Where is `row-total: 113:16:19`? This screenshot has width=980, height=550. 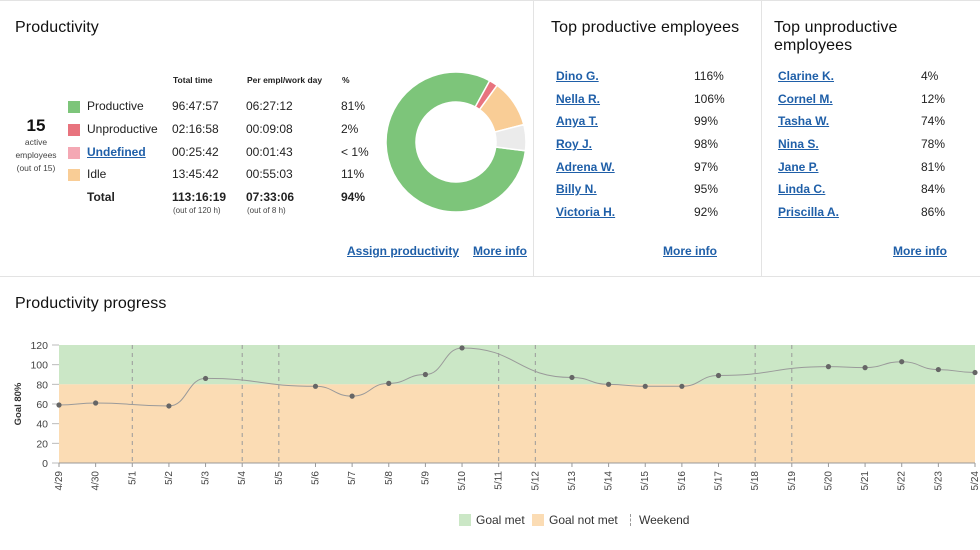 row-total: 113:16:19 is located at coordinates (199, 197).